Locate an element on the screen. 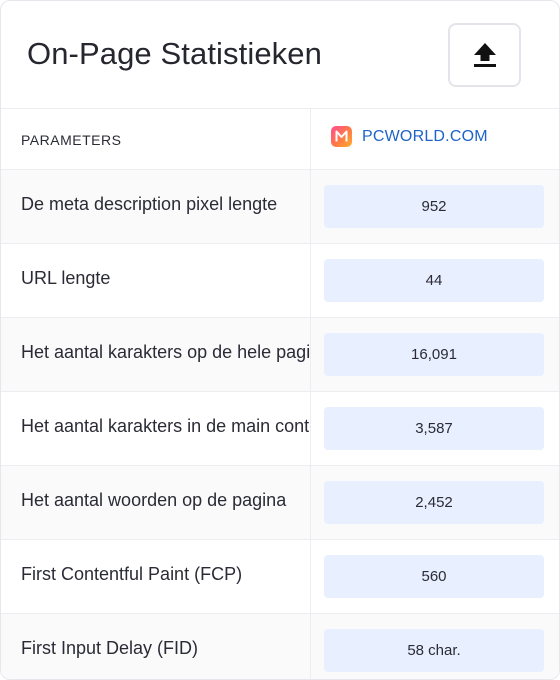 This screenshot has width=560, height=680. row-parameter-label: De meta description pixel lengte is located at coordinates (149, 204).